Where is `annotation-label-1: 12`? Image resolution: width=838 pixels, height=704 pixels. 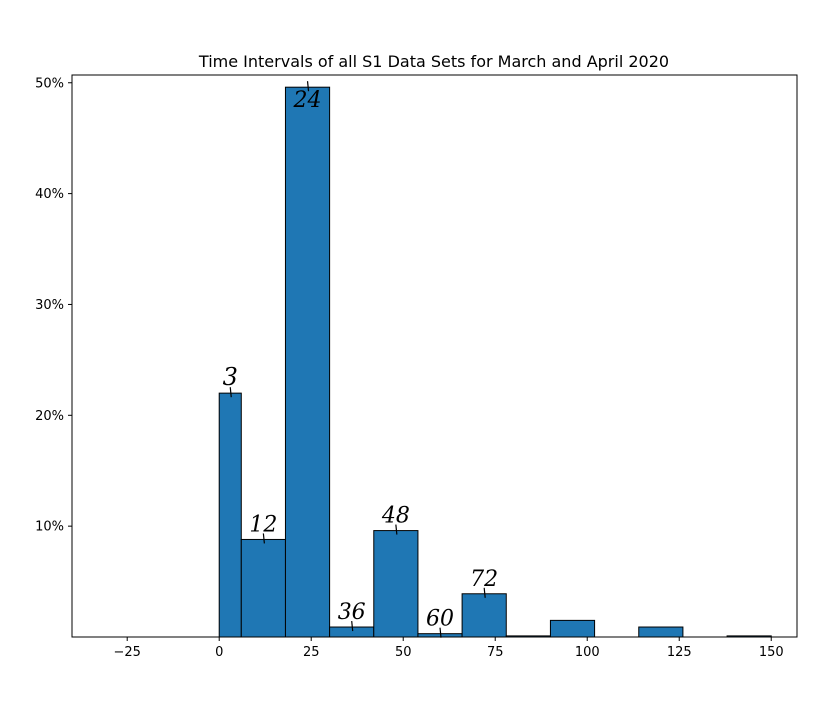
annotation-label-1: 12 is located at coordinates (263, 524).